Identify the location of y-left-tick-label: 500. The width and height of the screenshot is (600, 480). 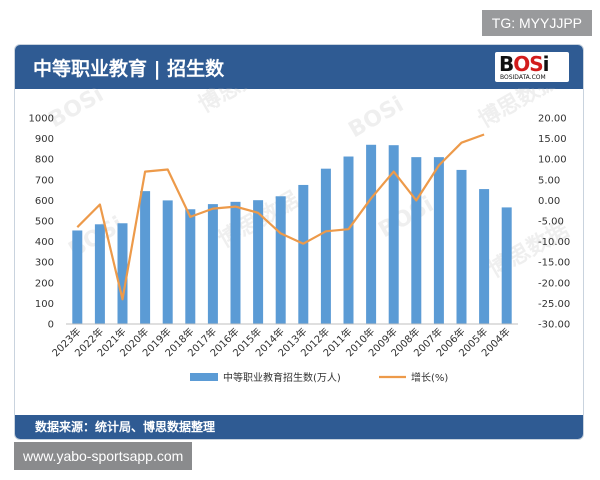
(44, 222).